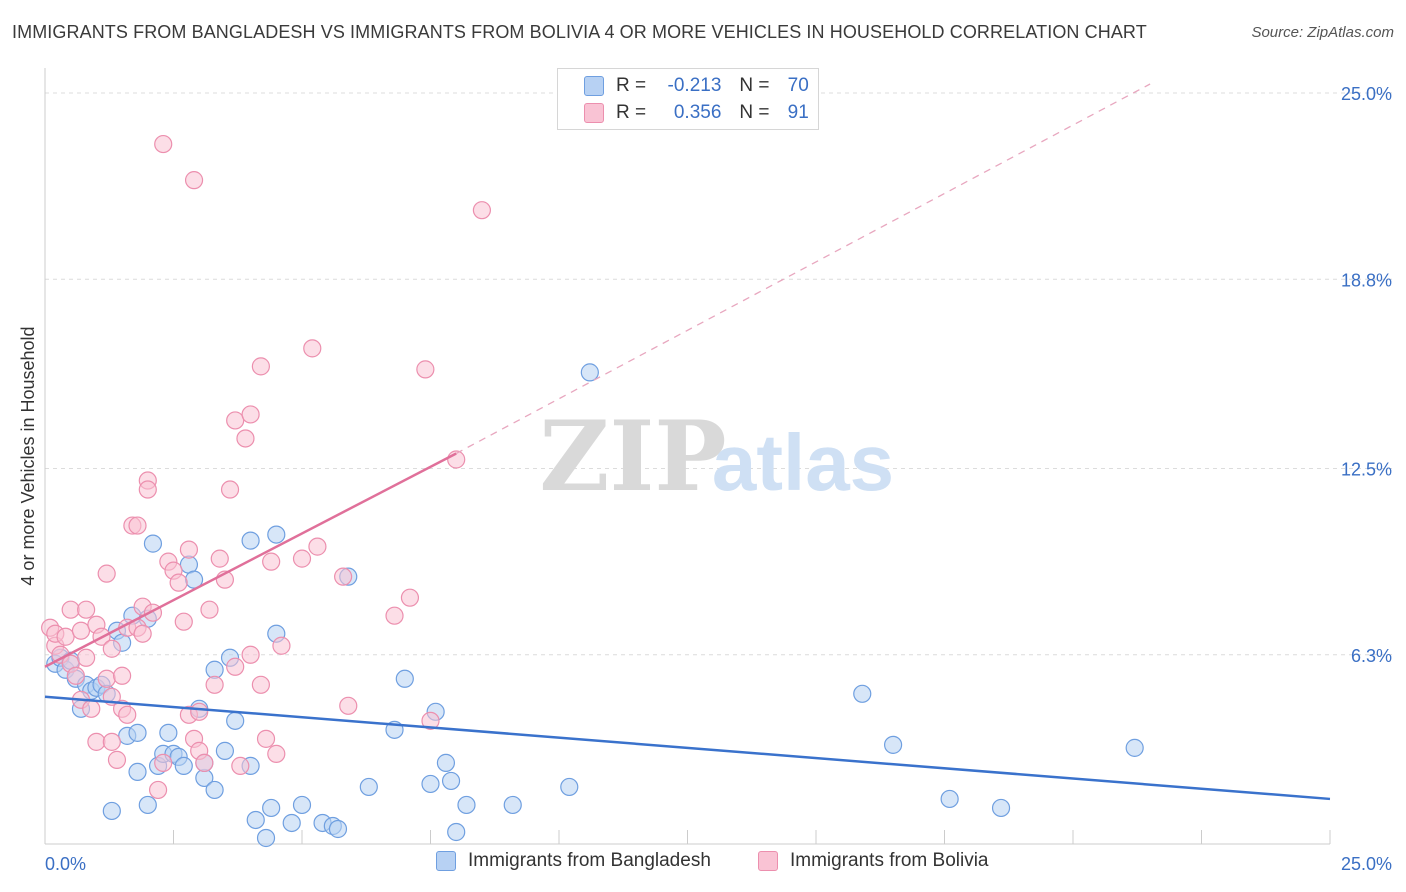 The image size is (1406, 892). I want to click on legend-row-bolivia: R = 0.356 N = 91, so click(696, 113).